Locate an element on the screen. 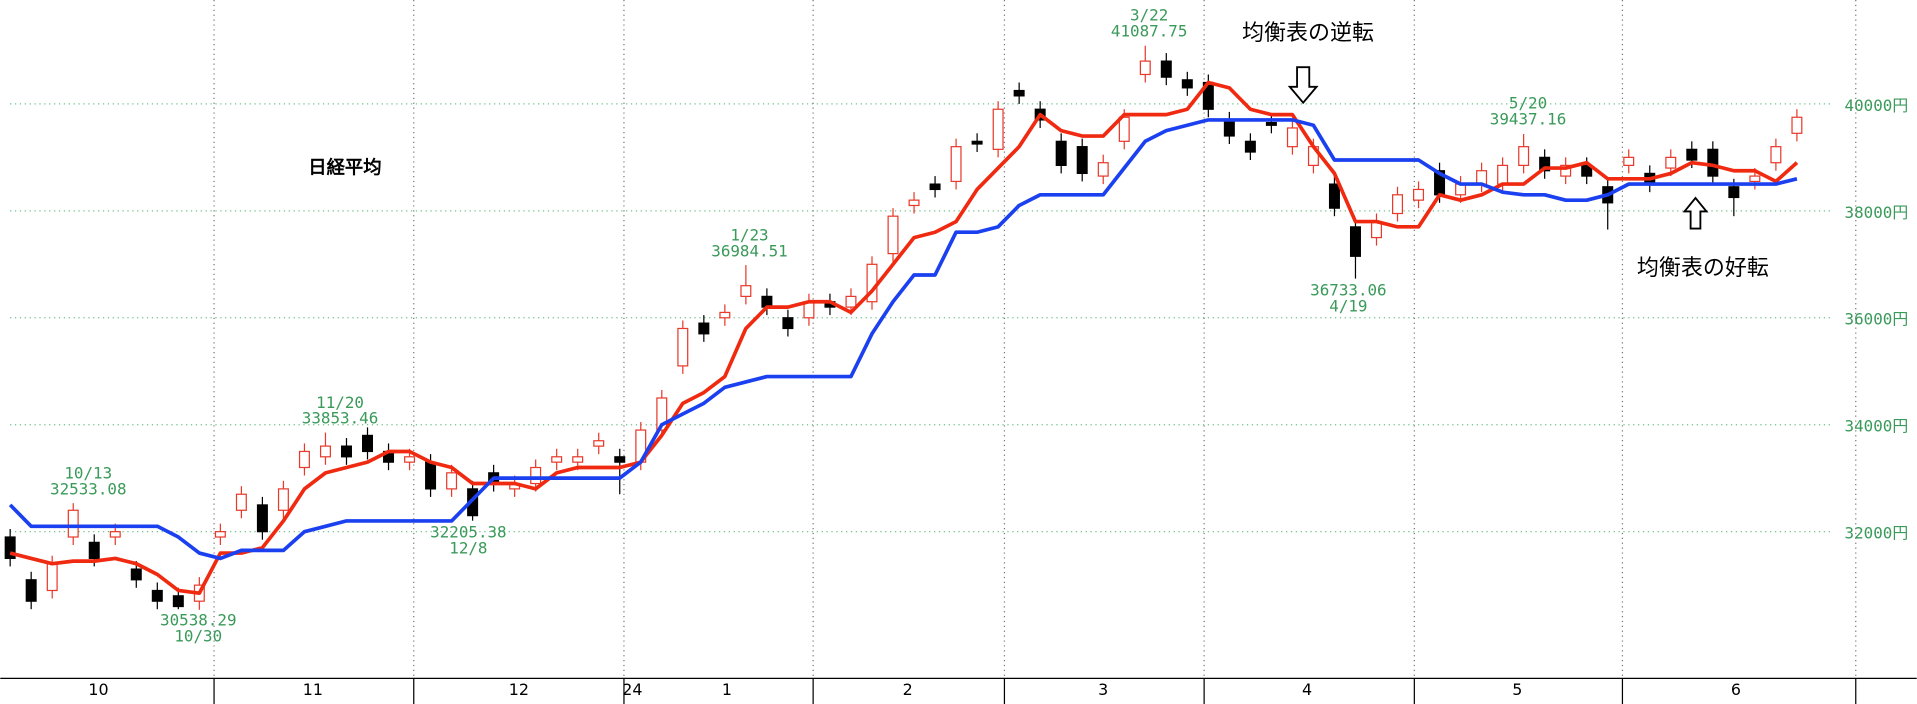 The width and height of the screenshot is (1917, 704). annotation-date: 11/20 is located at coordinates (340, 402).